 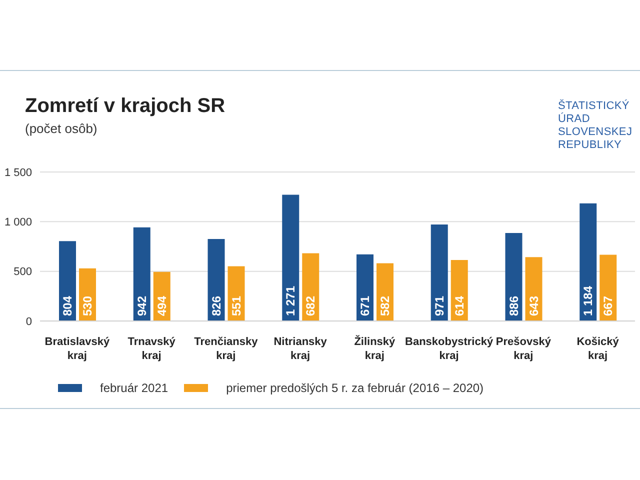 I want to click on data-label: 942, so click(x=141, y=306).